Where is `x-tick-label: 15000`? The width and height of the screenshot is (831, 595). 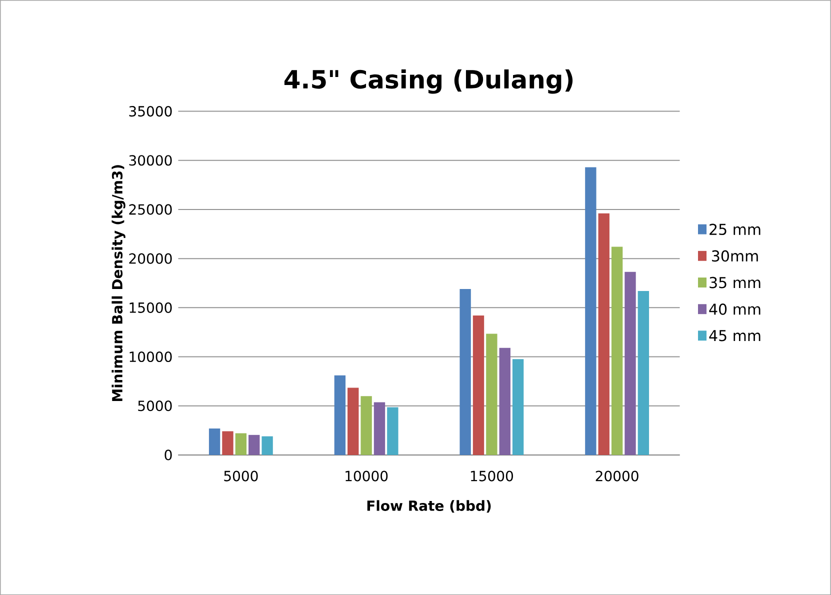
x-tick-label: 15000 is located at coordinates (491, 476).